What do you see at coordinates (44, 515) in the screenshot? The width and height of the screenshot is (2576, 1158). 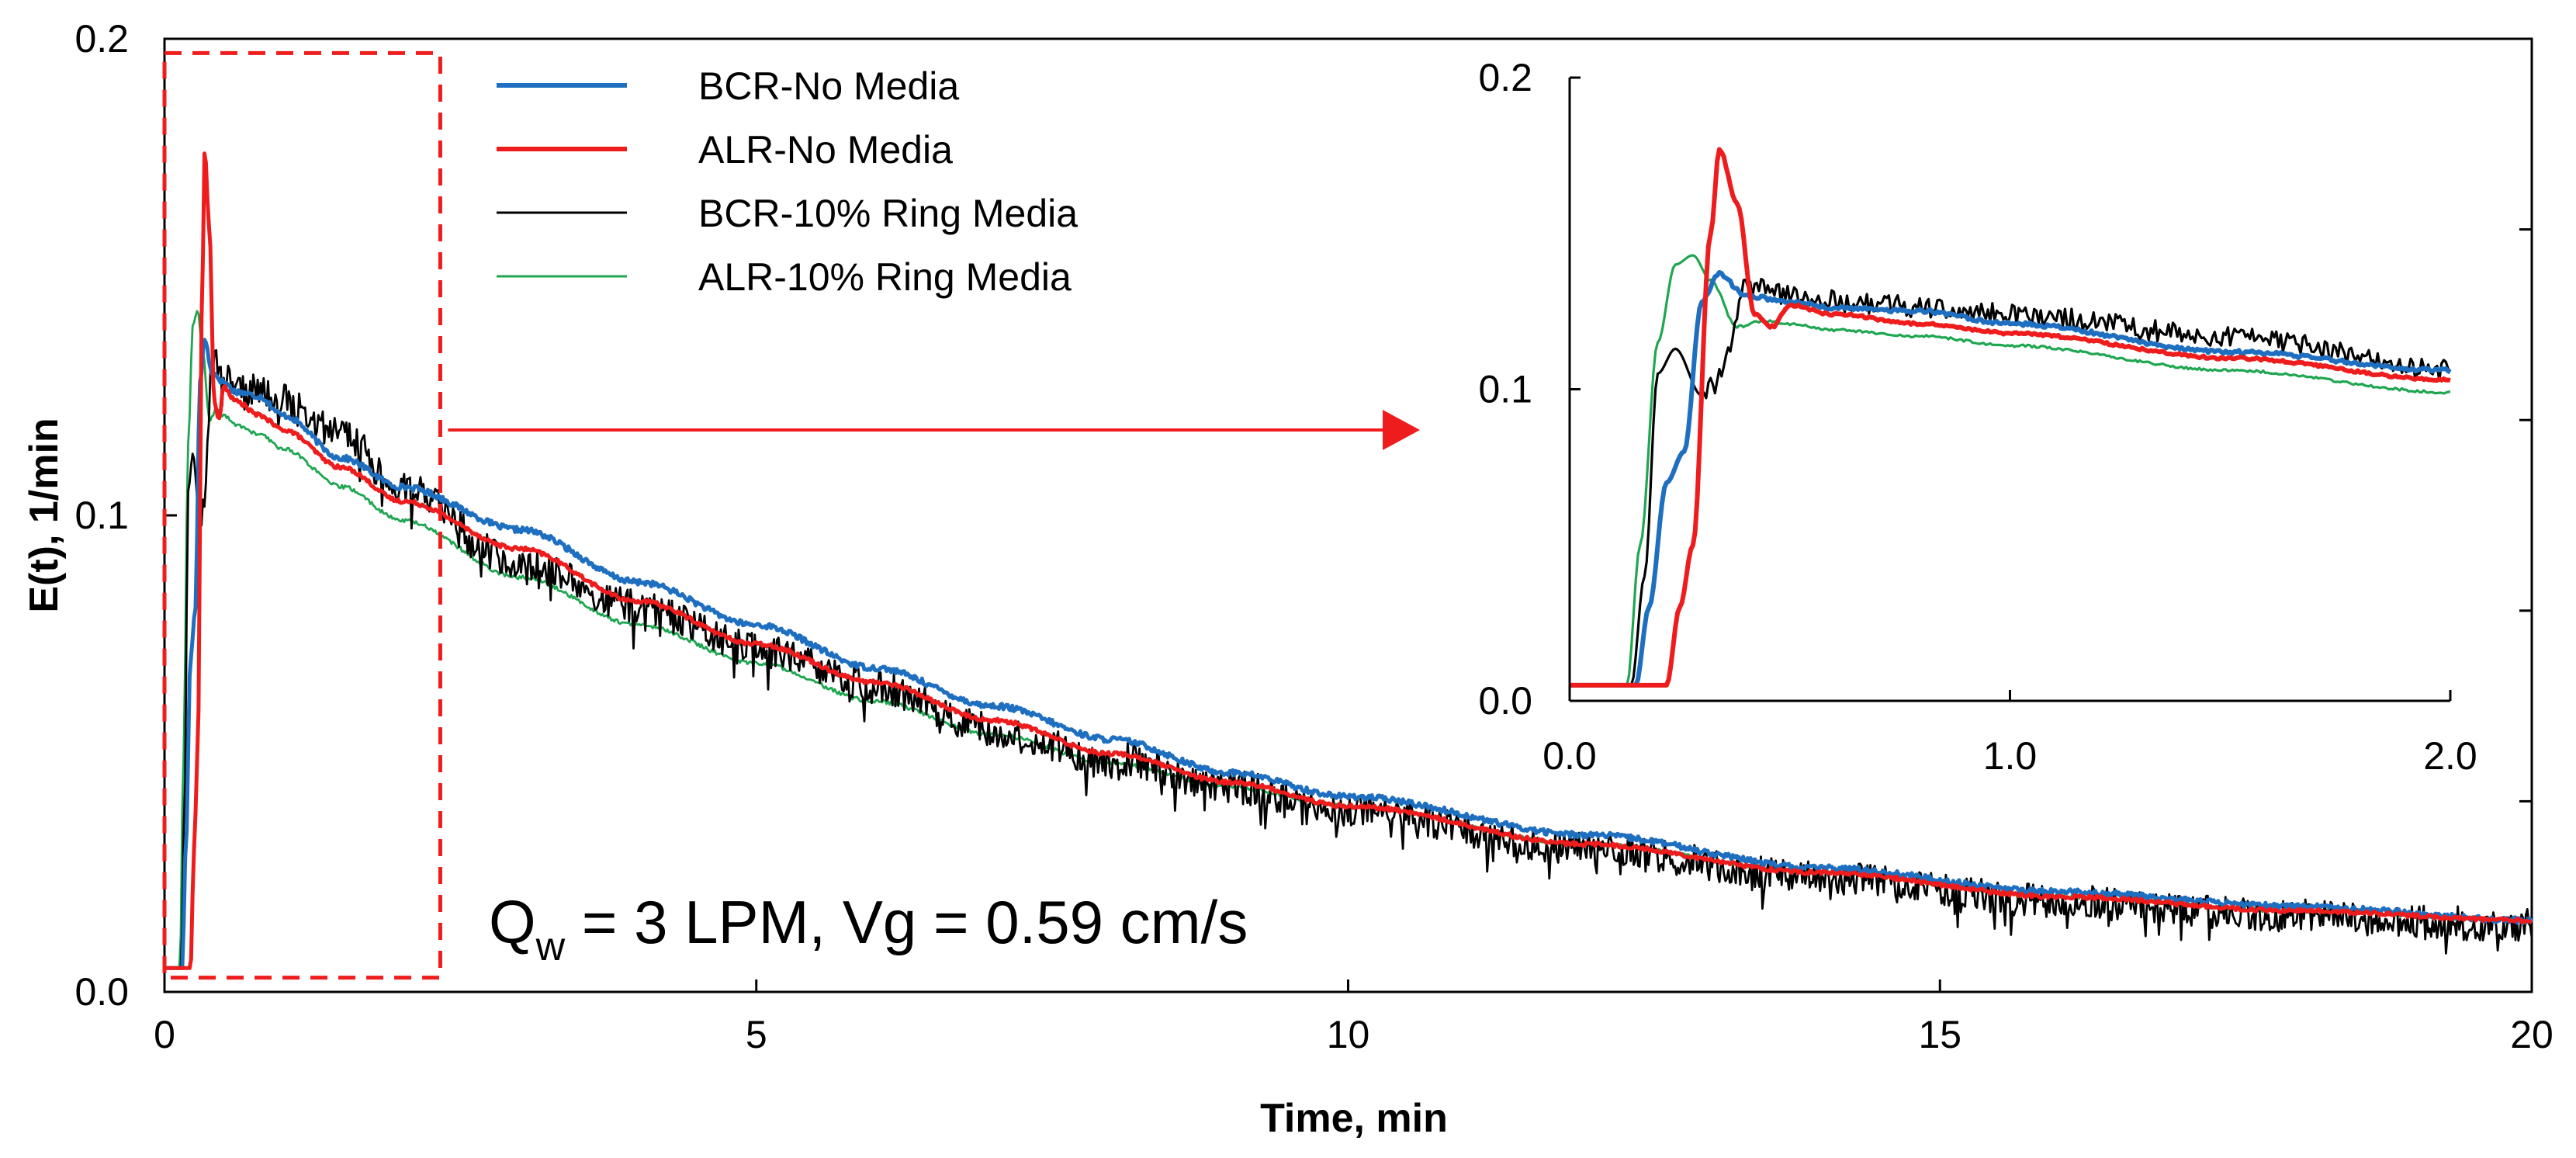 I see `y-axis-title: E(t), 1/min` at bounding box center [44, 515].